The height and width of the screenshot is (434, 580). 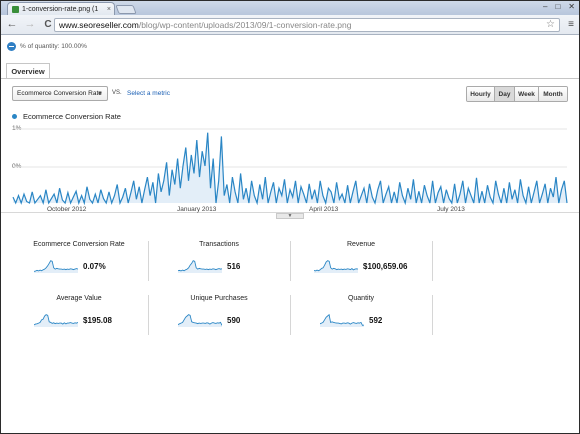 I want to click on browser-tab: 1-conversion-rate.png (1 ×, so click(x=61, y=8).